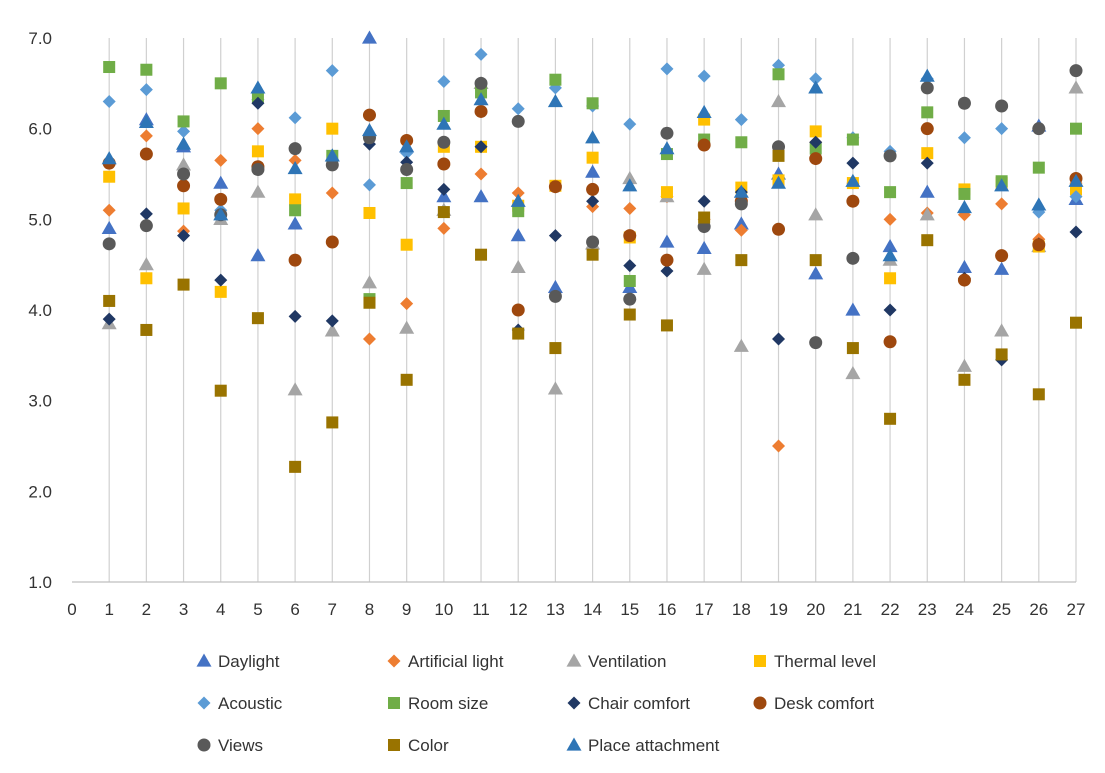 This screenshot has height=773, width=1105. I want to click on legend-item: Room size, so click(438, 703).